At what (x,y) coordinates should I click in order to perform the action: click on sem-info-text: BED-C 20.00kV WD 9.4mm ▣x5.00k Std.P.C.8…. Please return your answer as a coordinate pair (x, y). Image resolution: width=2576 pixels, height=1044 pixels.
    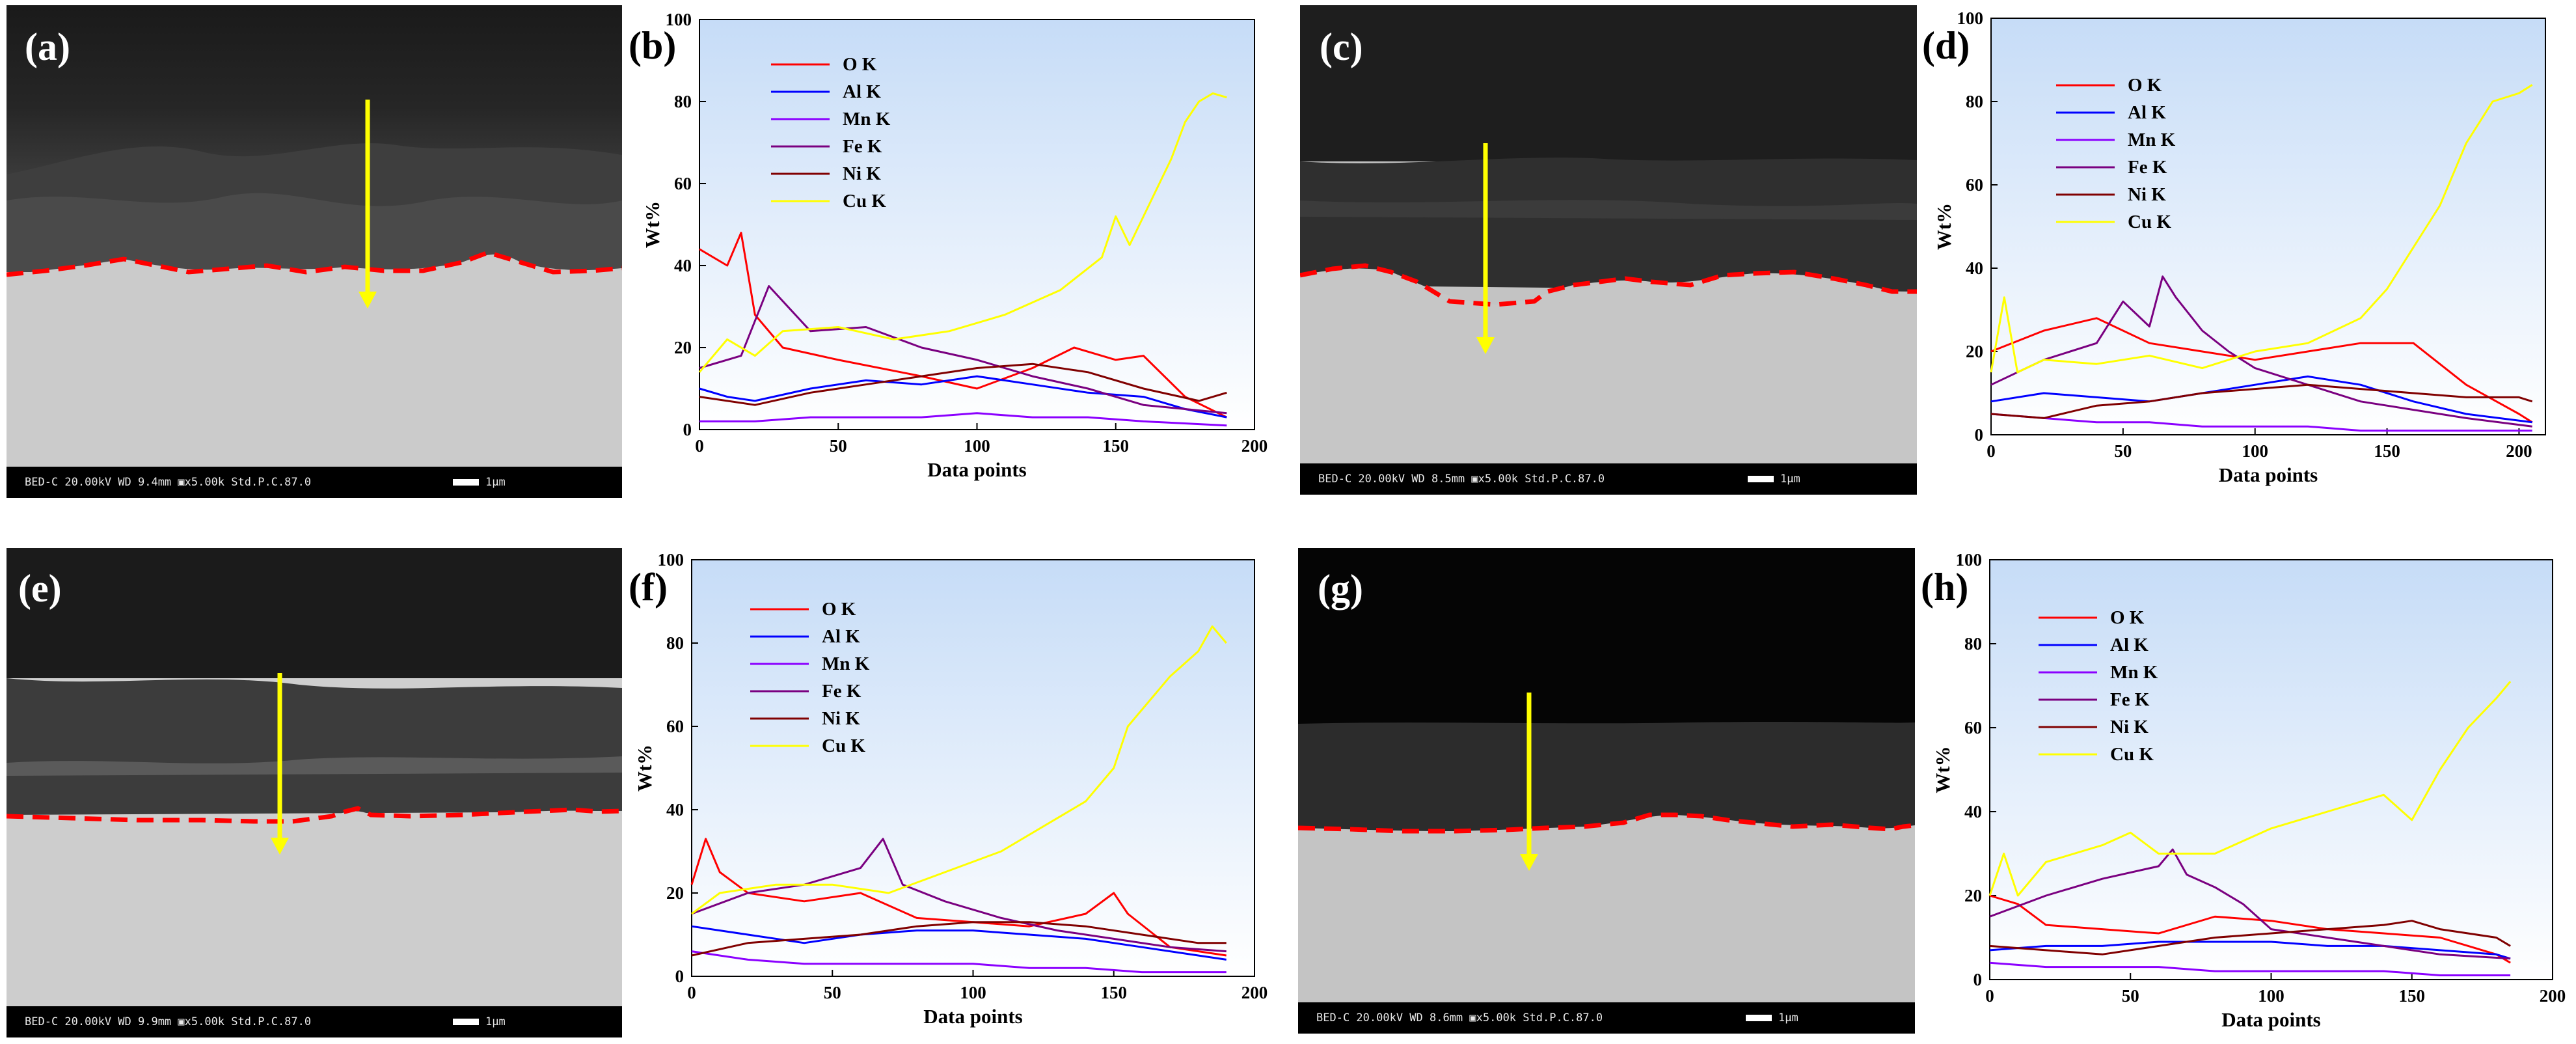
    Looking at the image, I should click on (168, 482).